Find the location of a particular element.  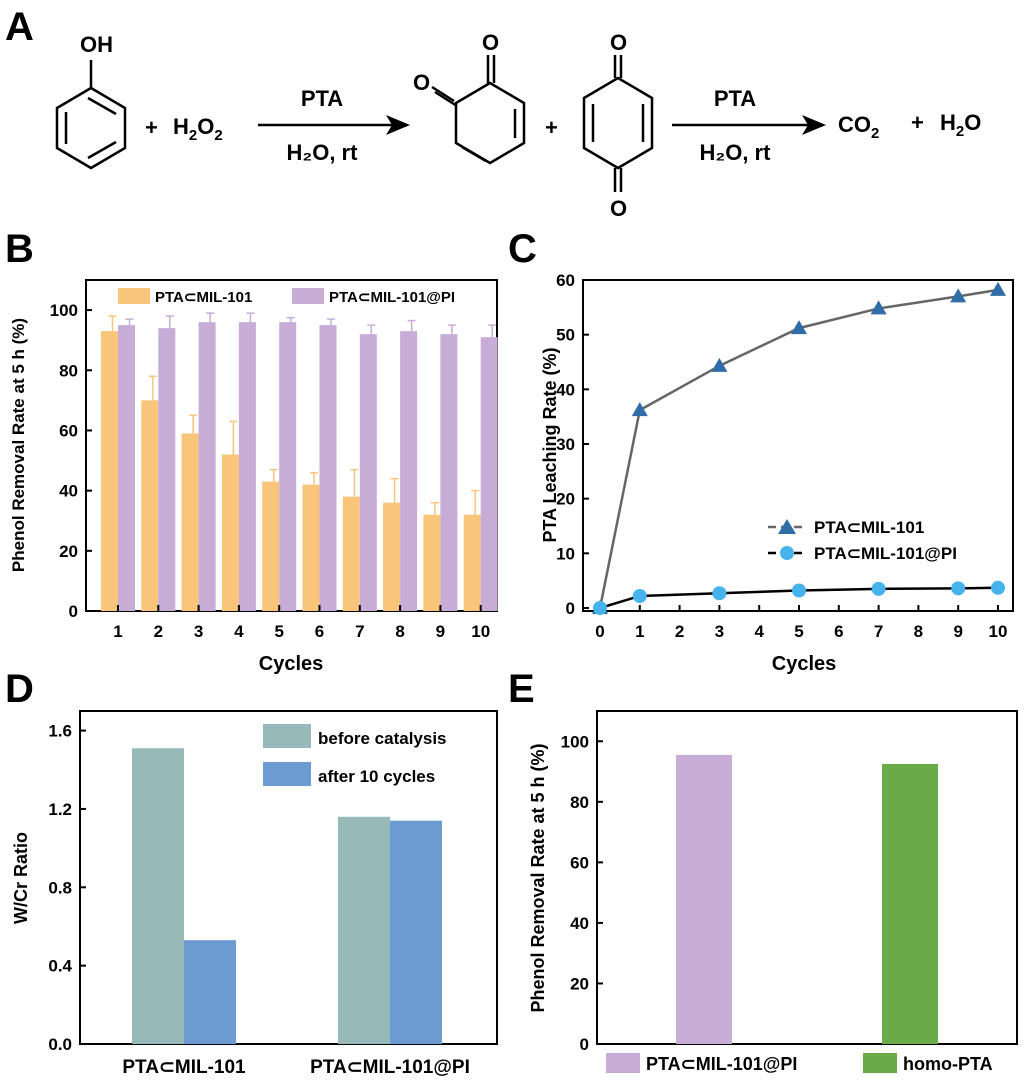

arrow-1-bottom-label: H₂O, rt is located at coordinates (323, 152).